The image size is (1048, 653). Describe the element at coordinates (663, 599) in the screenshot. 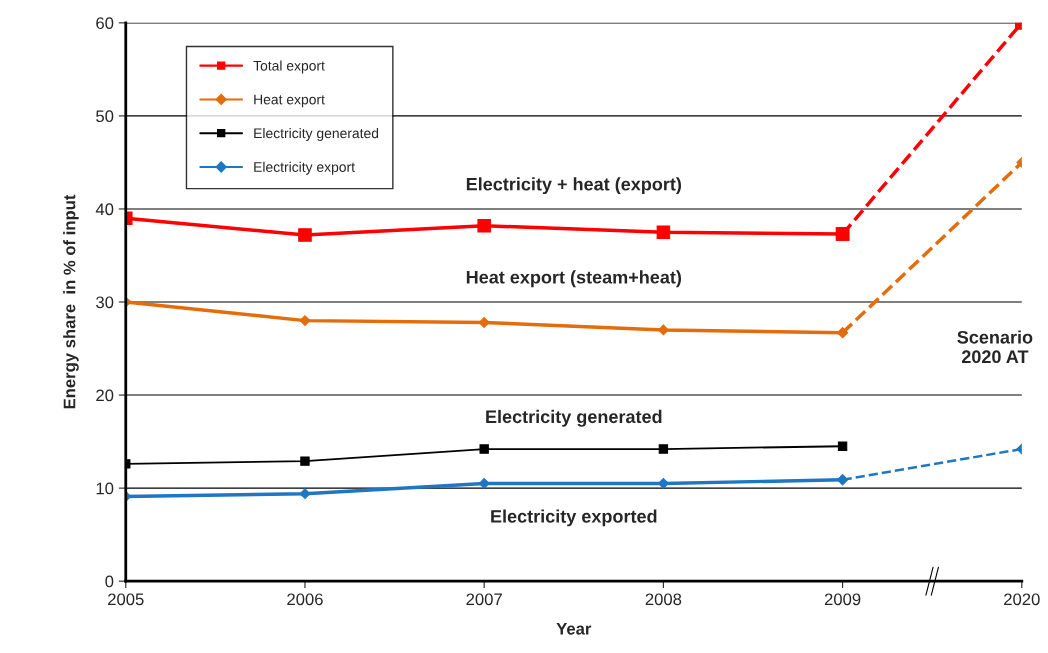

I see `x-tick-label: 2008` at that location.